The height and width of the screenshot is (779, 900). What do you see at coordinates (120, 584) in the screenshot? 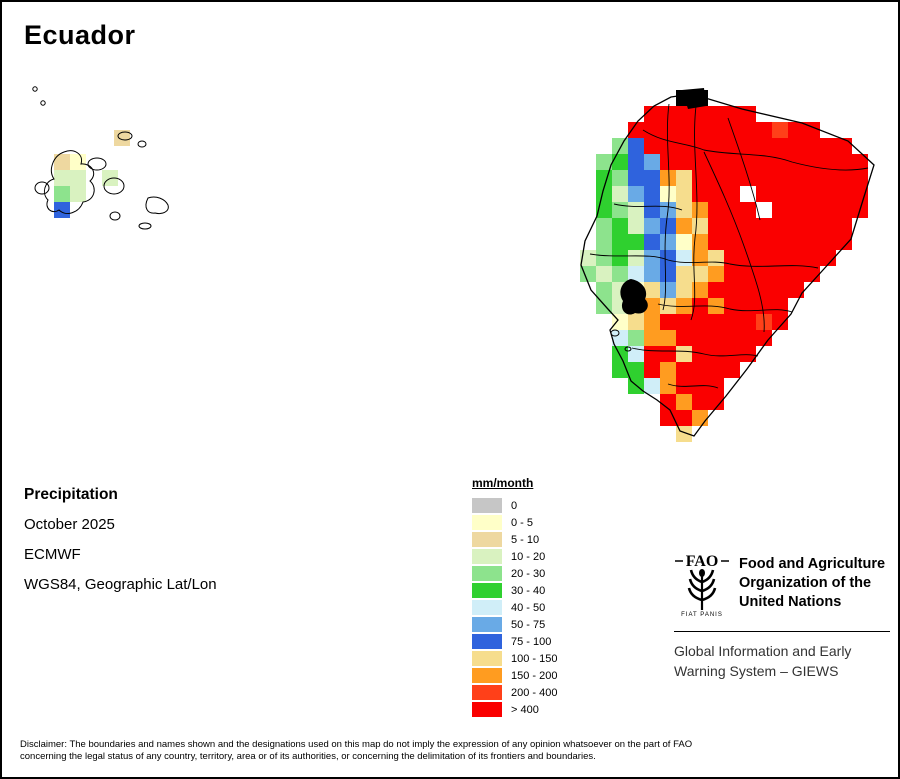
I see `projection-label: WGS84, Geographic Lat/Lon` at bounding box center [120, 584].